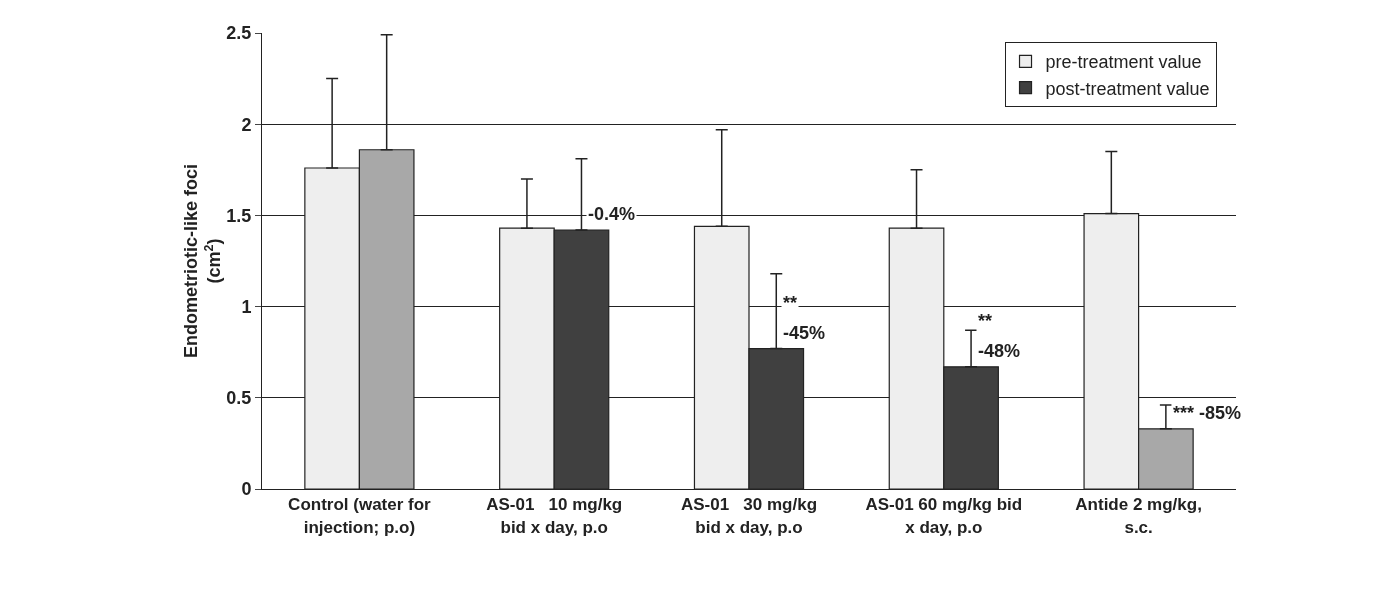 Image resolution: width=1380 pixels, height=605 pixels. I want to click on legend-label: pre-treatment value, so click(1123, 62).